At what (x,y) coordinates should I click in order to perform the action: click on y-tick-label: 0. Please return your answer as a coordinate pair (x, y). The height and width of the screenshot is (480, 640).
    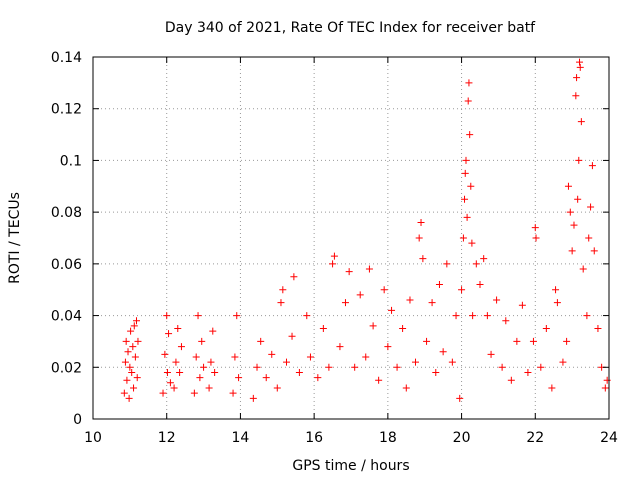
    Looking at the image, I should click on (77, 420).